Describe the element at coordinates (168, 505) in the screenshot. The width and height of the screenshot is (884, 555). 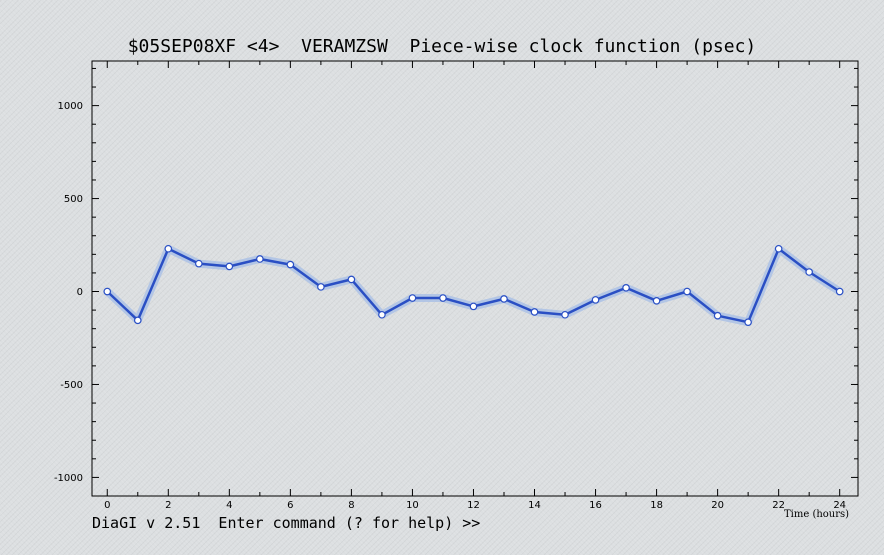
I see `x-tick-label: 2` at that location.